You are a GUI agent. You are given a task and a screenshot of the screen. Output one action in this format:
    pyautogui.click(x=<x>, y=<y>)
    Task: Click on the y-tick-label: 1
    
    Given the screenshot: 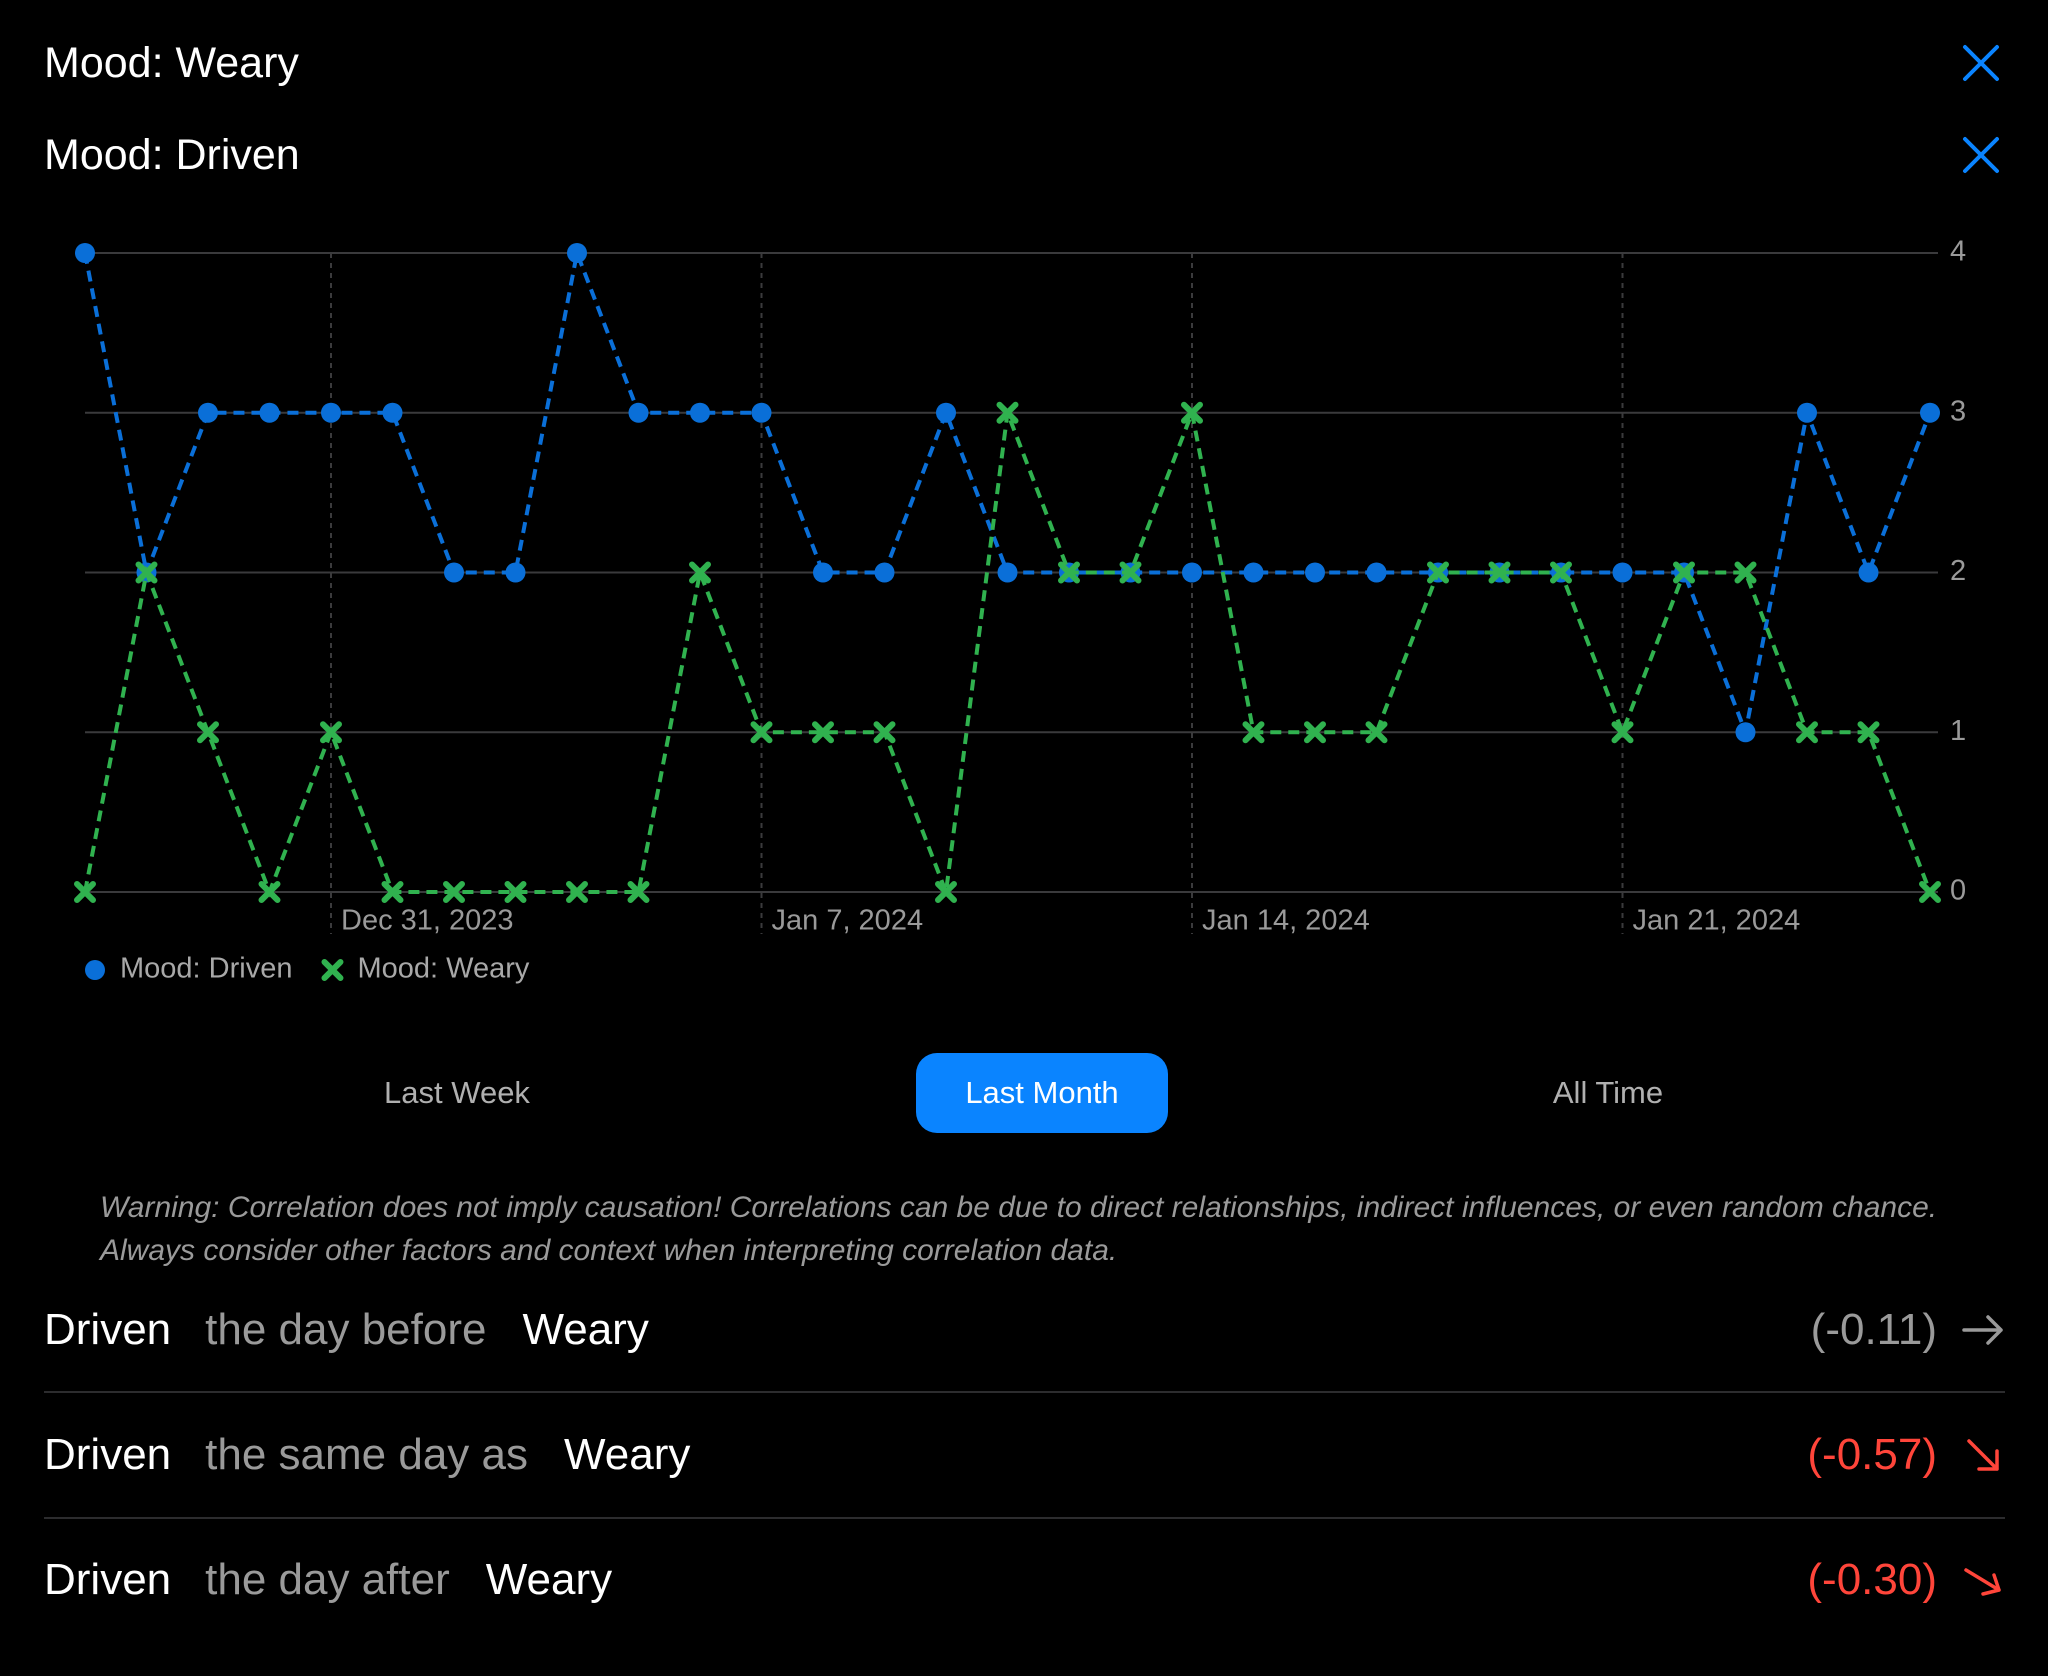 What is the action you would take?
    pyautogui.click(x=1958, y=731)
    